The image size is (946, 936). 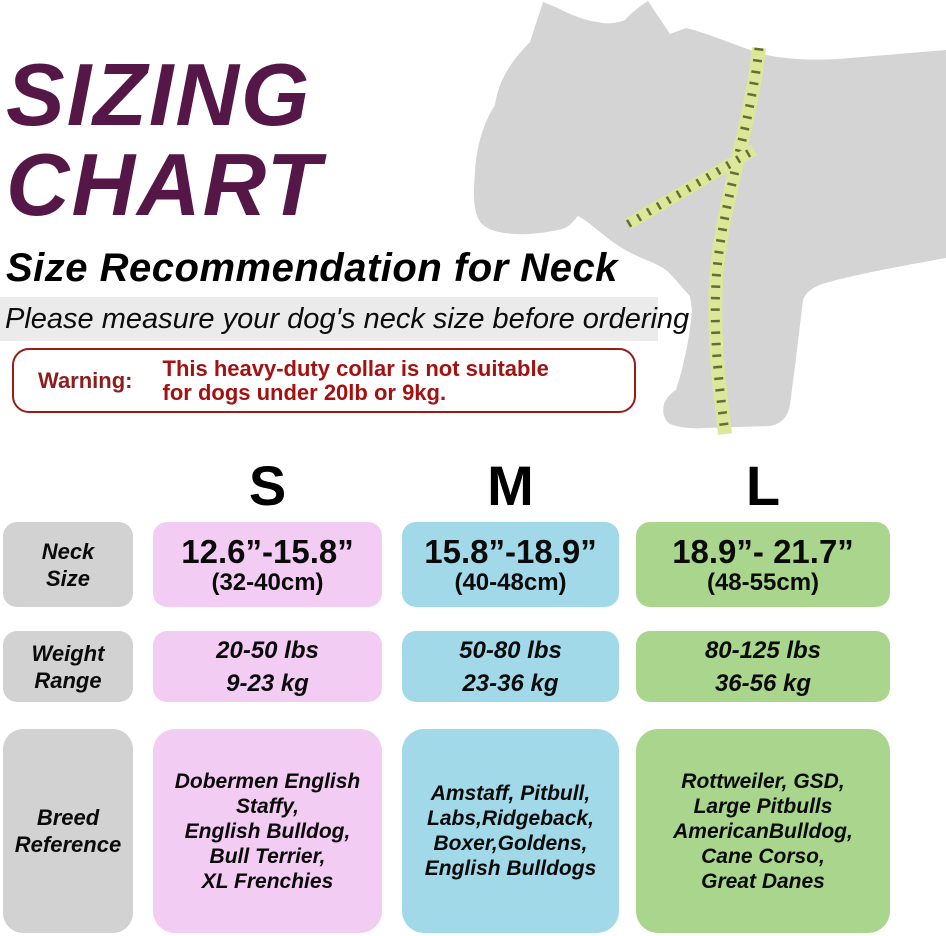 What do you see at coordinates (763, 582) in the screenshot?
I see `neck-size-l-cm: (48-55cm)` at bounding box center [763, 582].